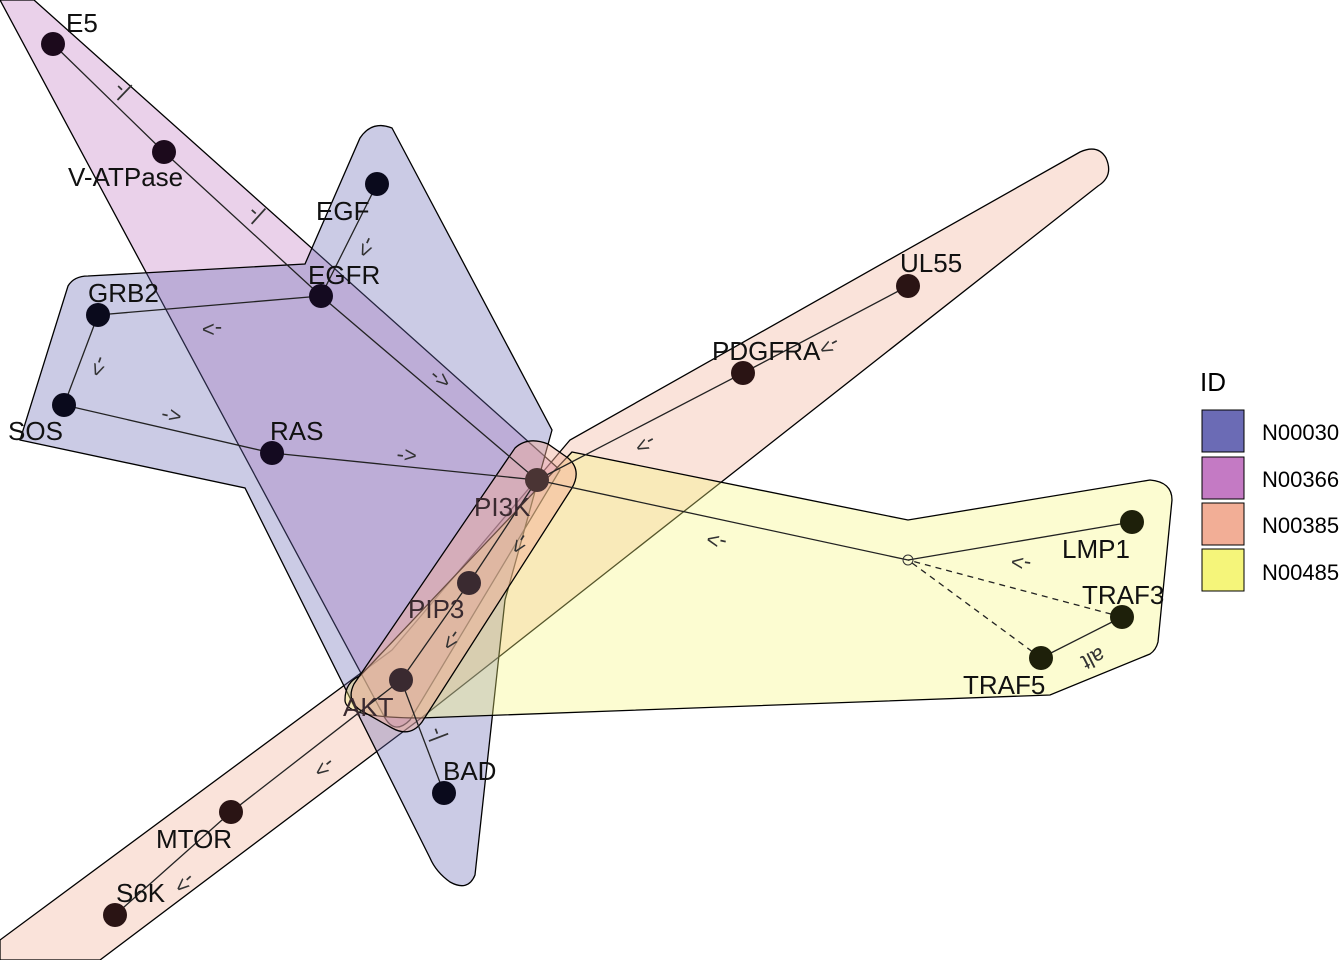 Image resolution: width=1344 pixels, height=960 pixels. Describe the element at coordinates (1004, 685) in the screenshot. I see `node-label-TRAF5: TRAF5` at that location.